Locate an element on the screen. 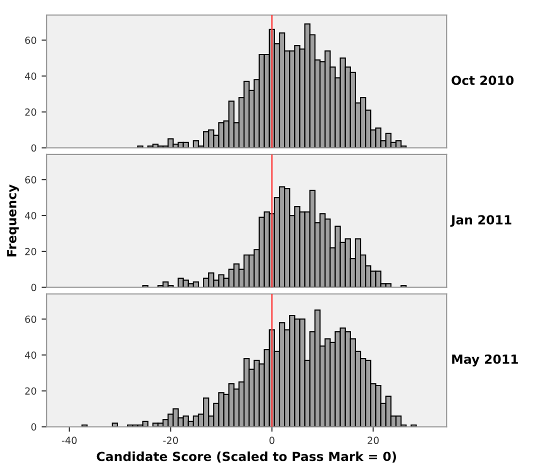 This screenshot has width=548, height=469. text: May 2011 is located at coordinates (485, 360).